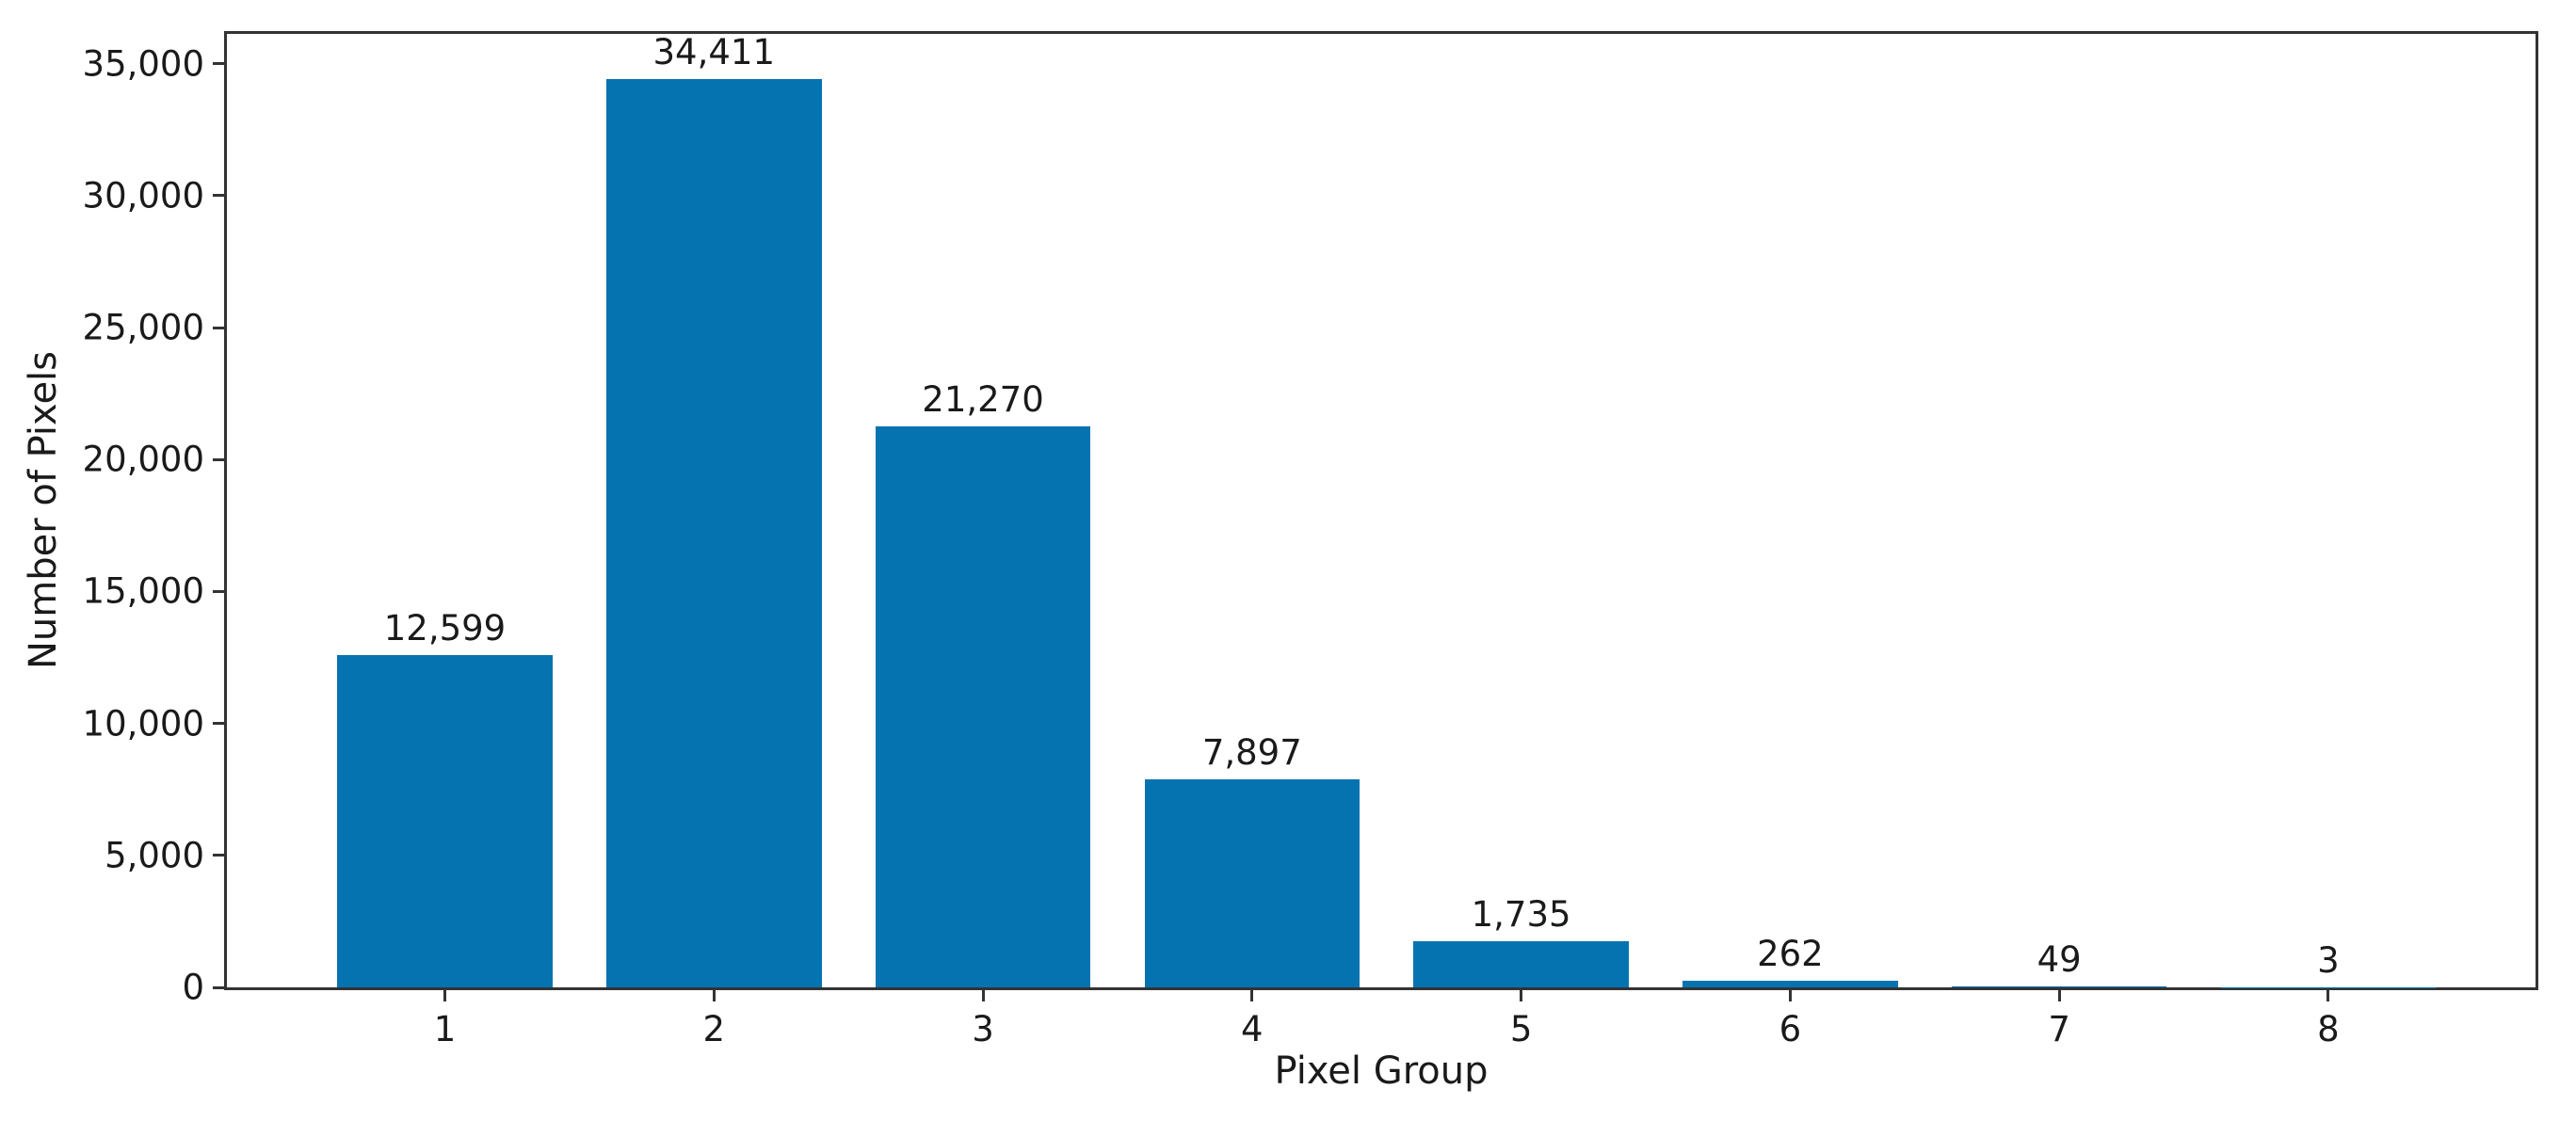  Describe the element at coordinates (1381, 1071) in the screenshot. I see `x-axis-title: Pixel Group` at that location.